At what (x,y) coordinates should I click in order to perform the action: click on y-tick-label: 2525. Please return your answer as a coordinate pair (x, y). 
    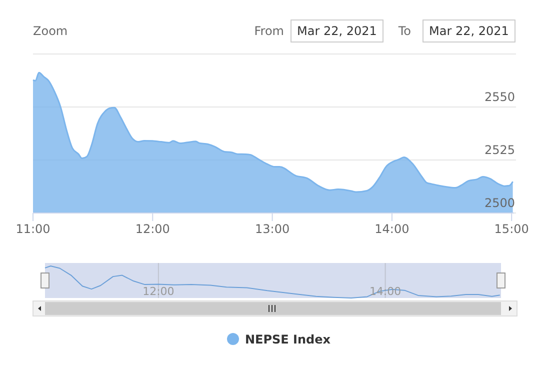
    Looking at the image, I should click on (499, 150).